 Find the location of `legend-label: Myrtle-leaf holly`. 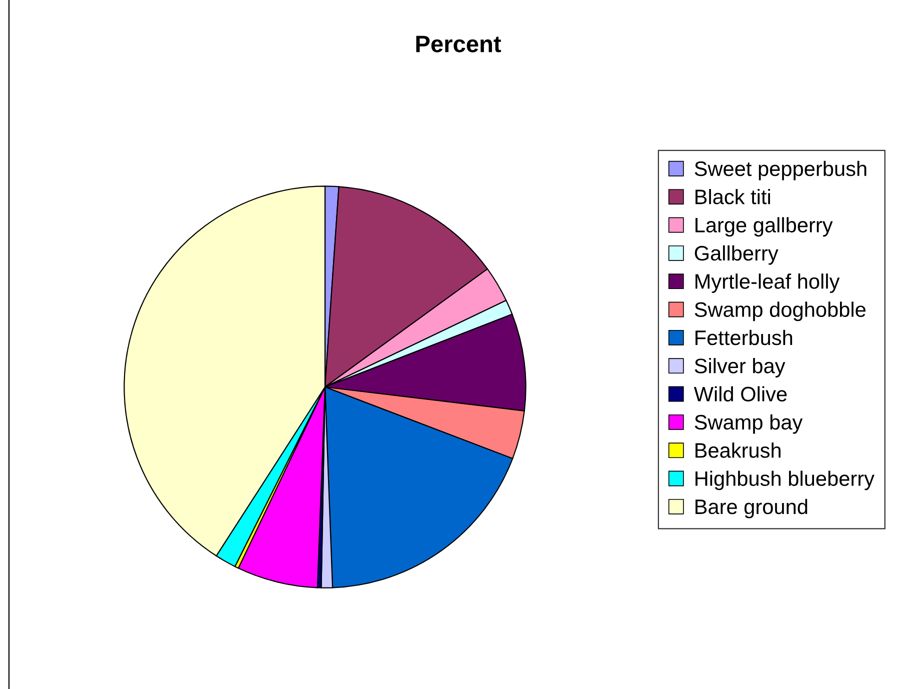

legend-label: Myrtle-leaf holly is located at coordinates (768, 283).